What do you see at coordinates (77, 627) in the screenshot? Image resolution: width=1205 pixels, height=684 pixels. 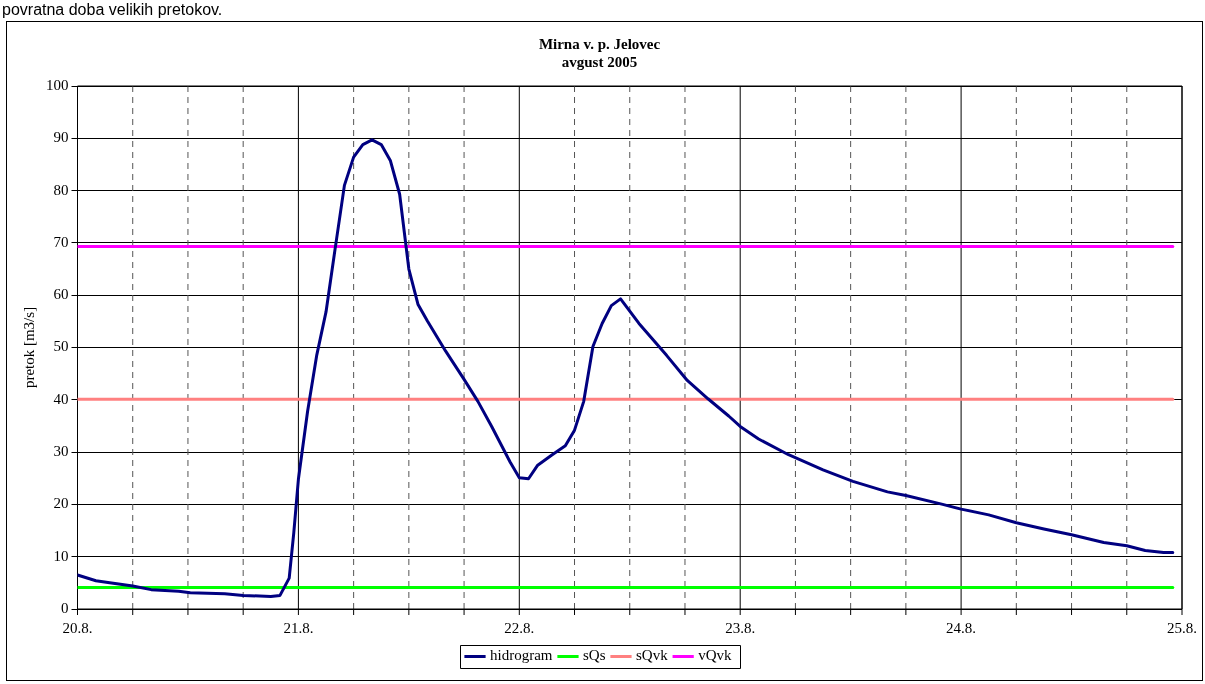 I see `x-tick-label: 20.8.` at bounding box center [77, 627].